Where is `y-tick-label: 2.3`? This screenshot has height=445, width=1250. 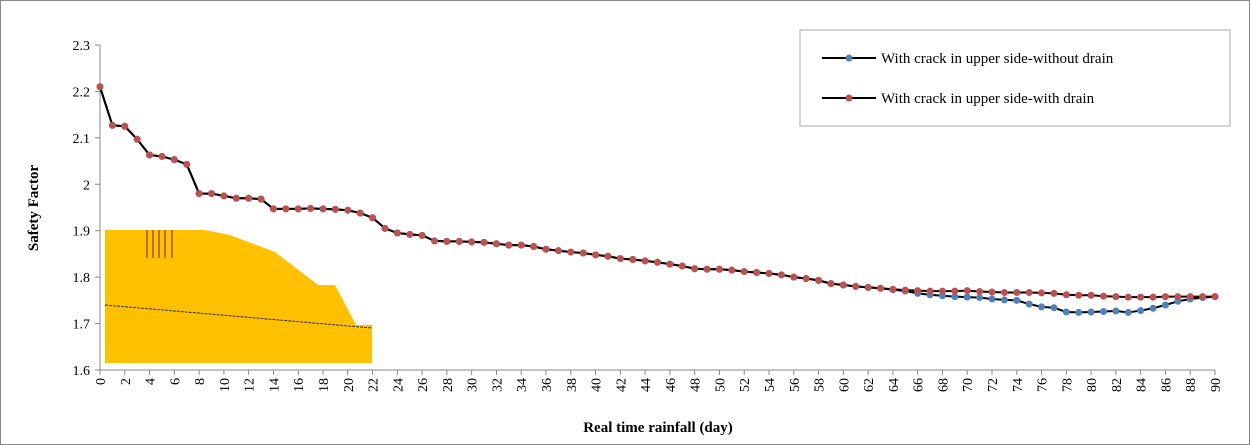 y-tick-label: 2.3 is located at coordinates (82, 46).